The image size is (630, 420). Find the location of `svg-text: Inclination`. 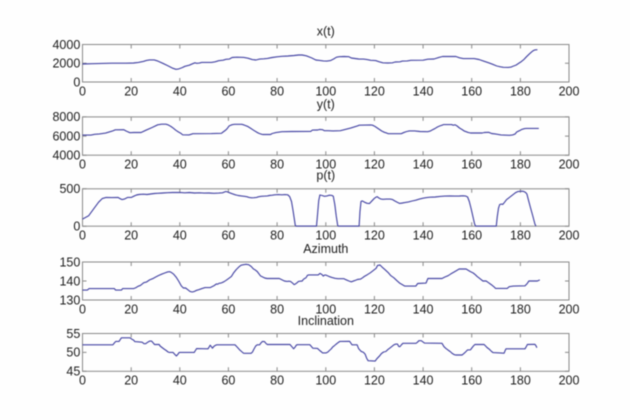

svg-text: Inclination is located at coordinates (326, 321).